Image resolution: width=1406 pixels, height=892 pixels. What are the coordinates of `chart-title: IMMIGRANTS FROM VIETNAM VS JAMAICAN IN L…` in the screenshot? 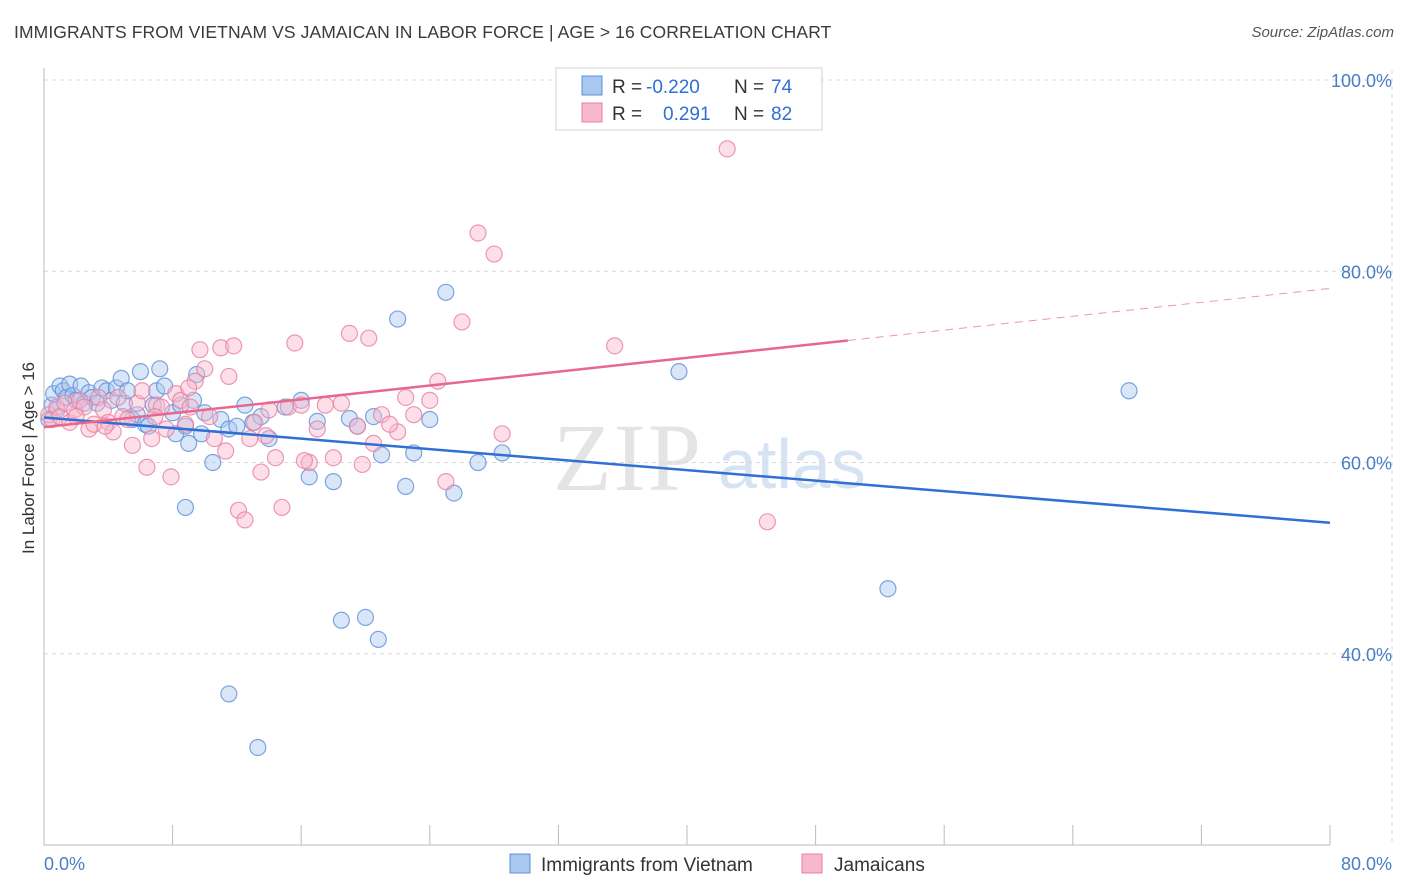 It's located at (423, 32).